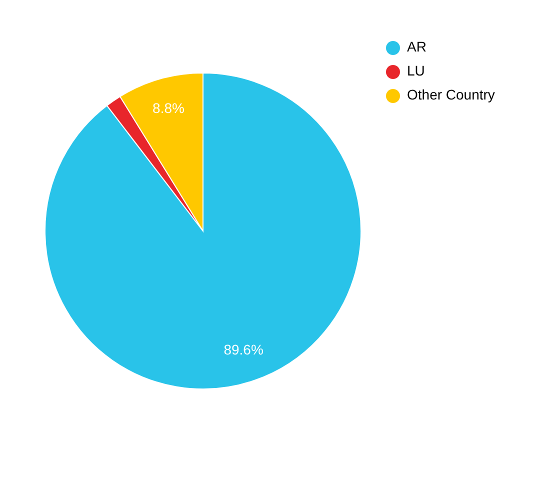 The width and height of the screenshot is (555, 477). Describe the element at coordinates (416, 46) in the screenshot. I see `legend-label: AR` at that location.